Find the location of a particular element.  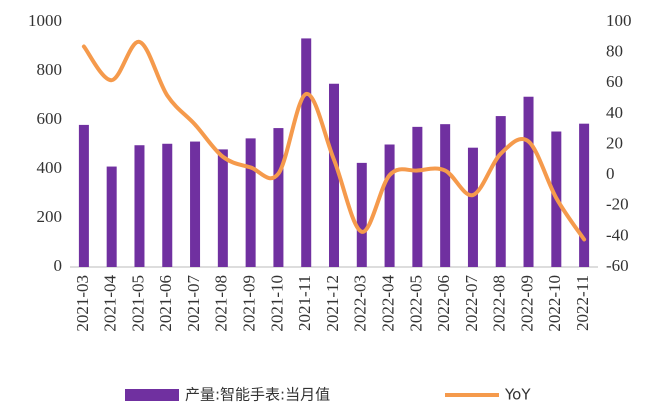

x-tick-label: 2021-10 is located at coordinates (276, 303).